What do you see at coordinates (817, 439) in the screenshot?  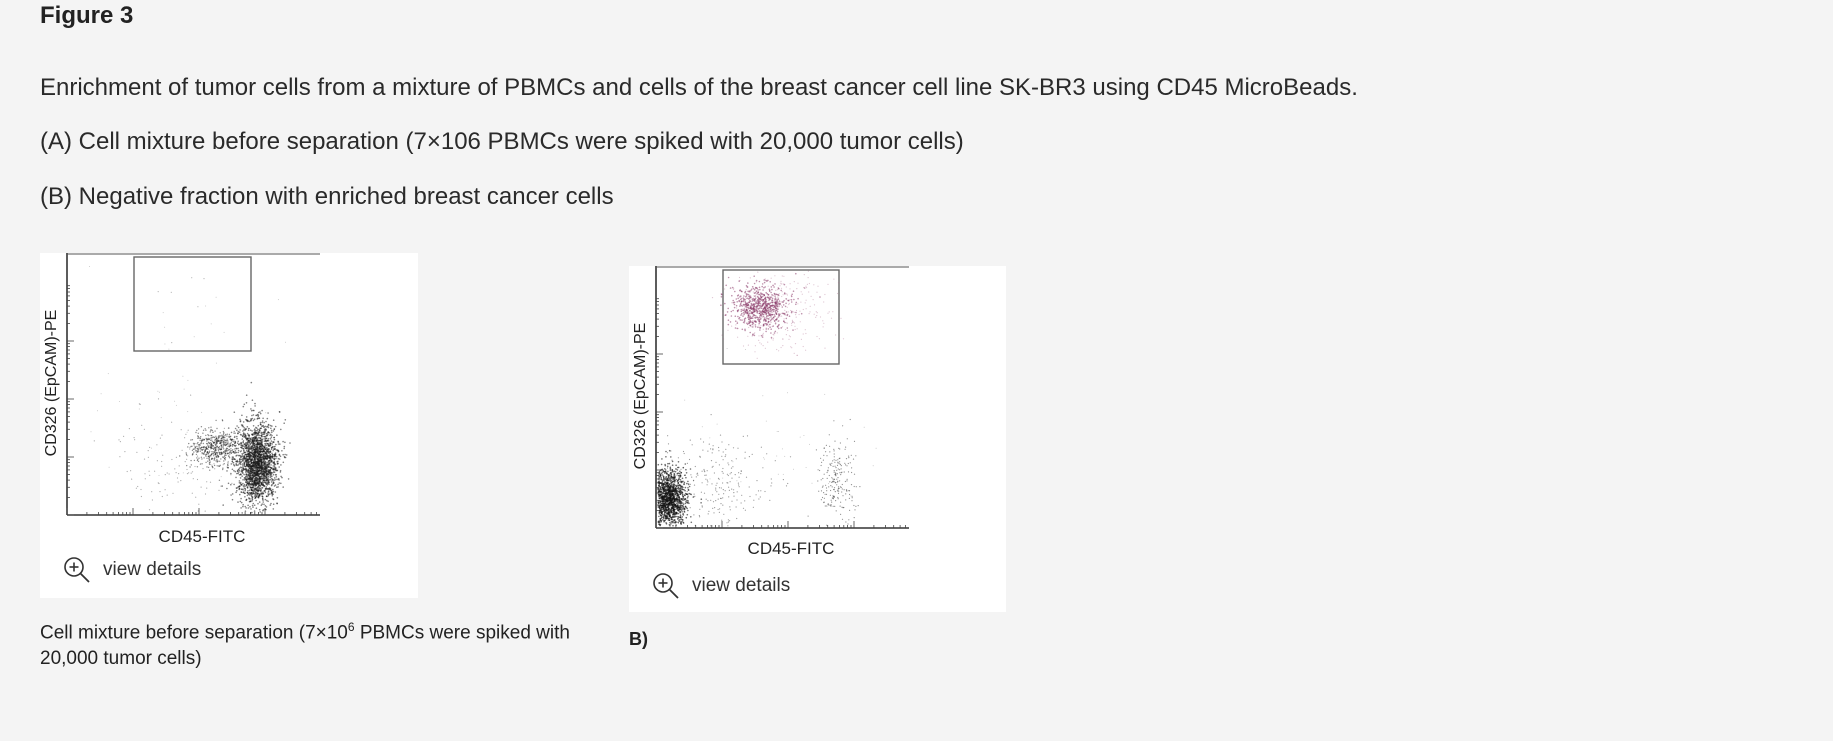 I see `panel-b-thumbnail: CD45-FITC CD326 (EpCAM)-PE view details` at bounding box center [817, 439].